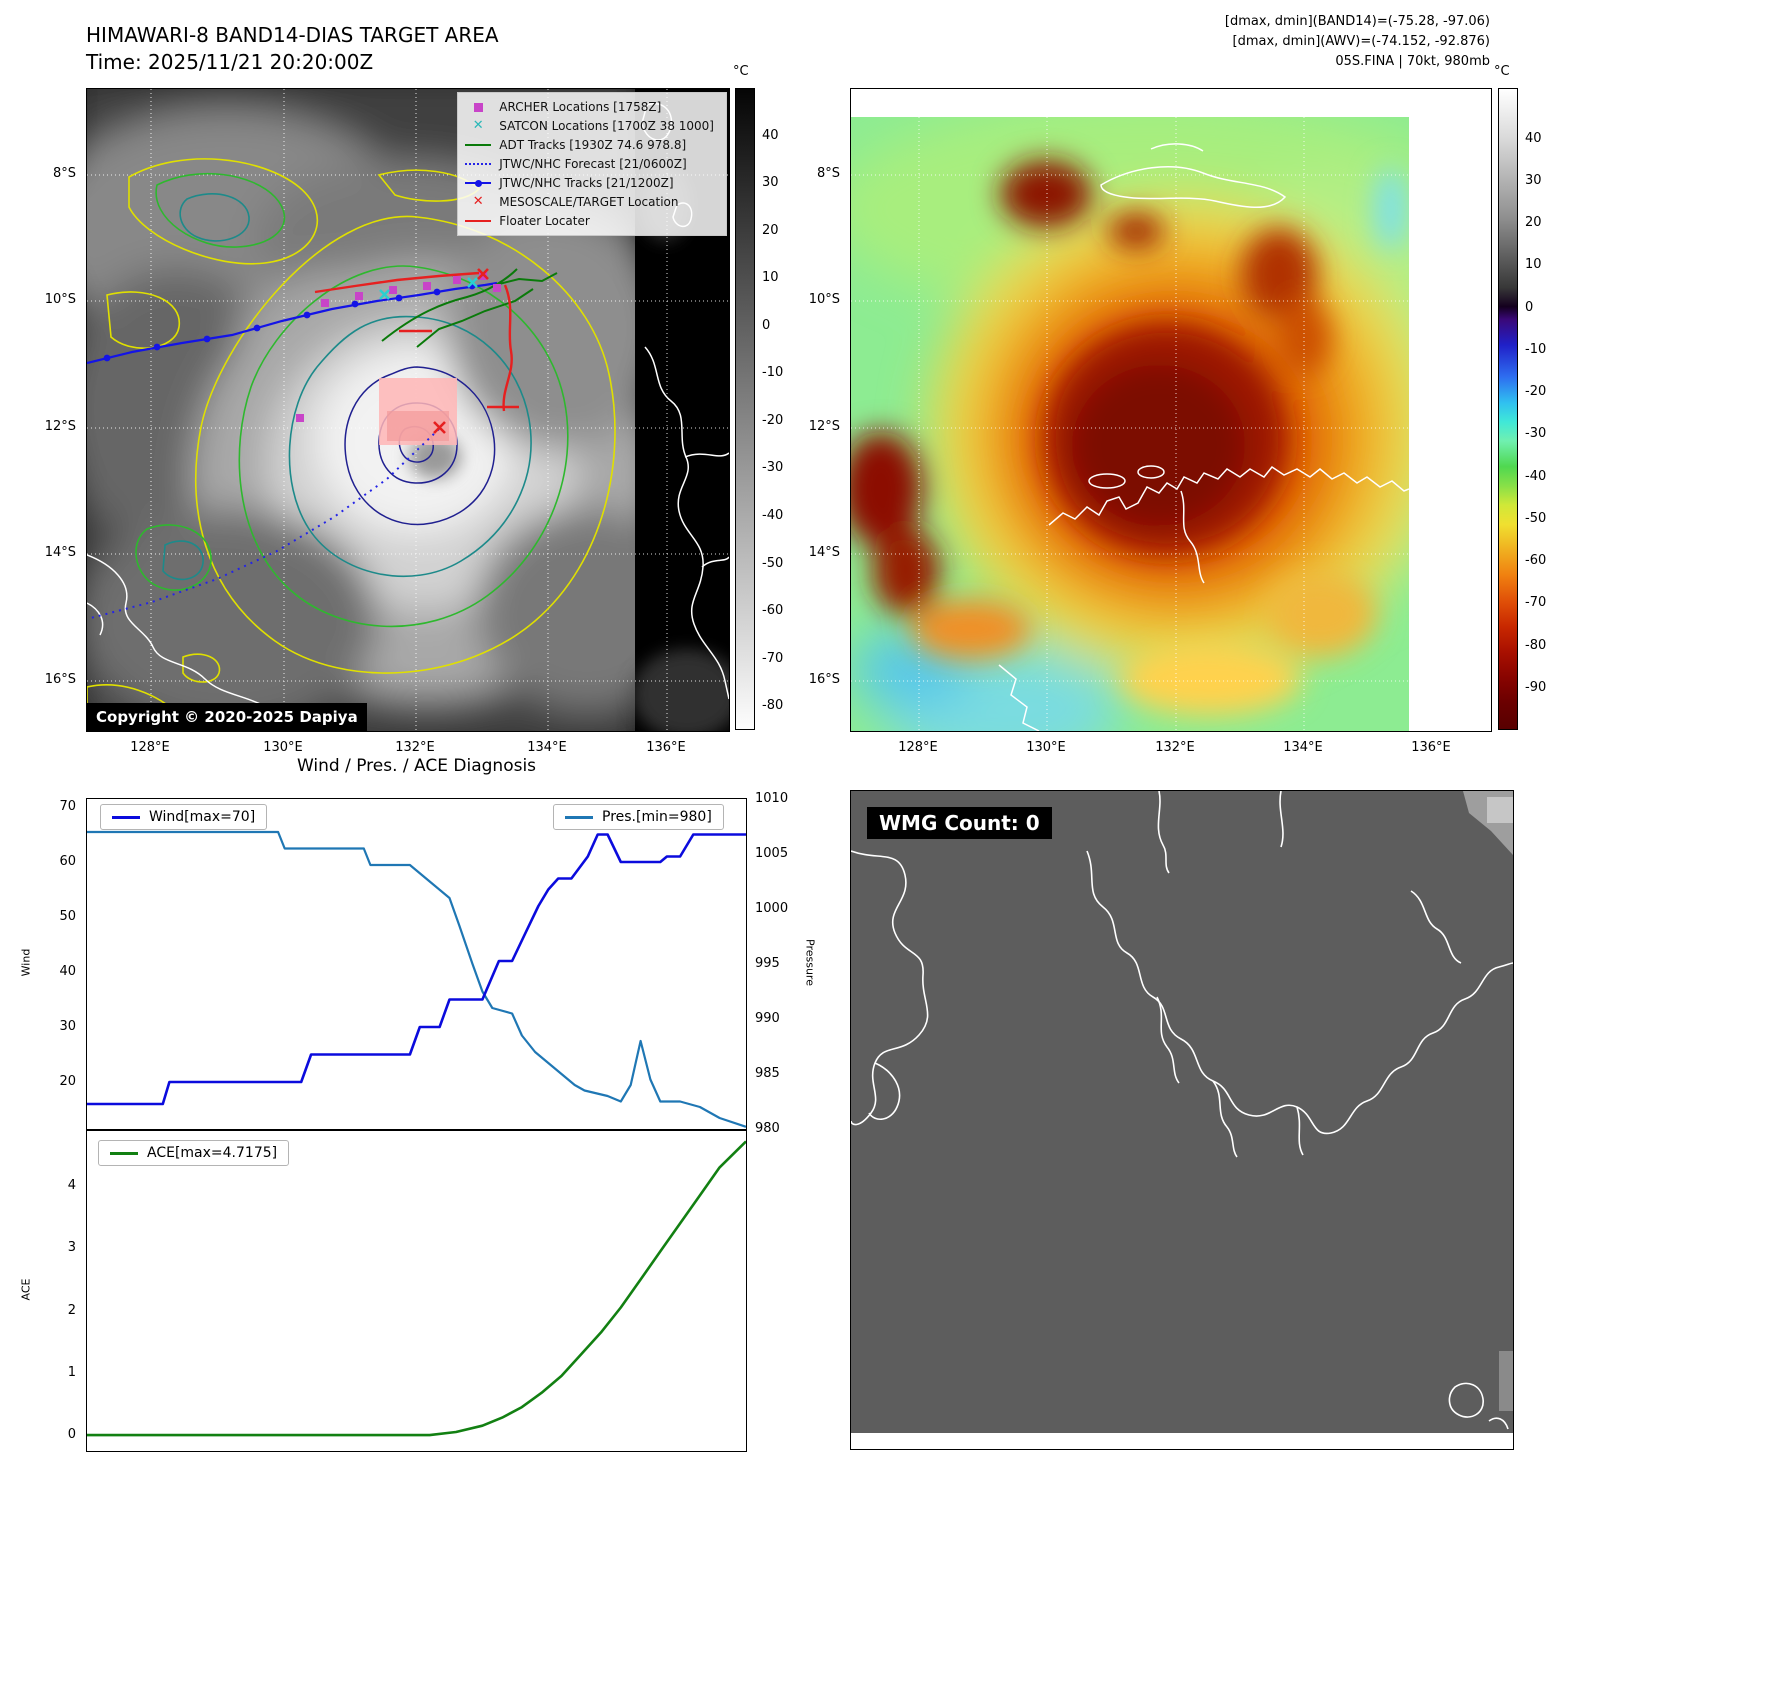  Describe the element at coordinates (71, 1372) in the screenshot. I see `ace-tick-label: 1` at that location.